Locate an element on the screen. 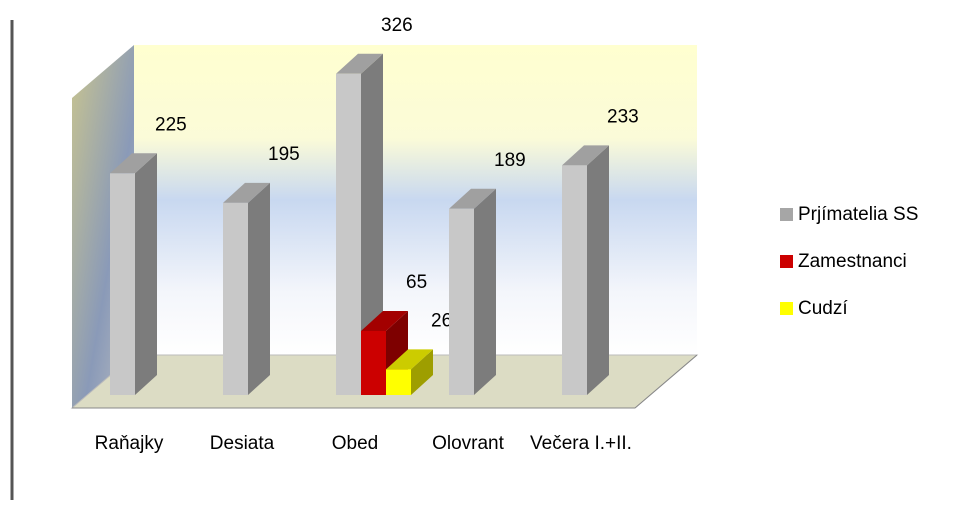  data-label: 195 is located at coordinates (284, 154).